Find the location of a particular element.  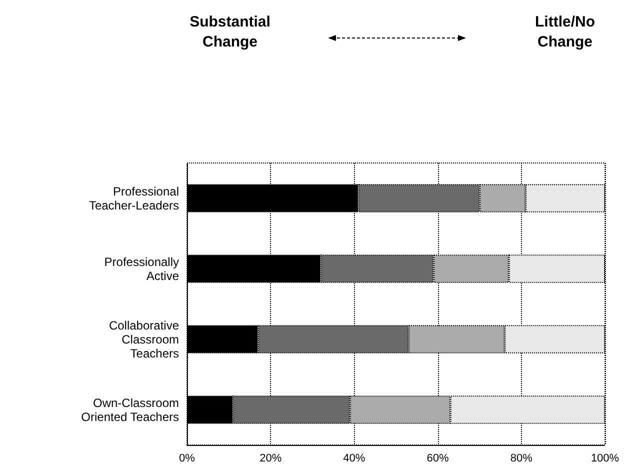

x-tick-label: 20% is located at coordinates (271, 458).